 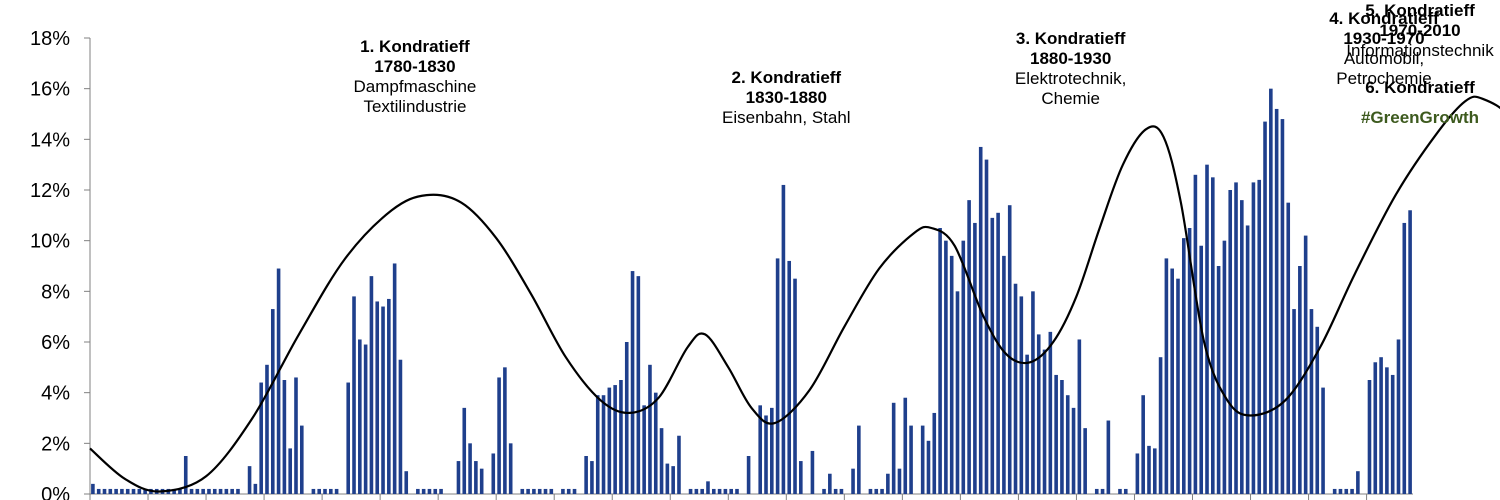 What do you see at coordinates (786, 97) in the screenshot?
I see `annotation-title-line: 1830-1880` at bounding box center [786, 97].